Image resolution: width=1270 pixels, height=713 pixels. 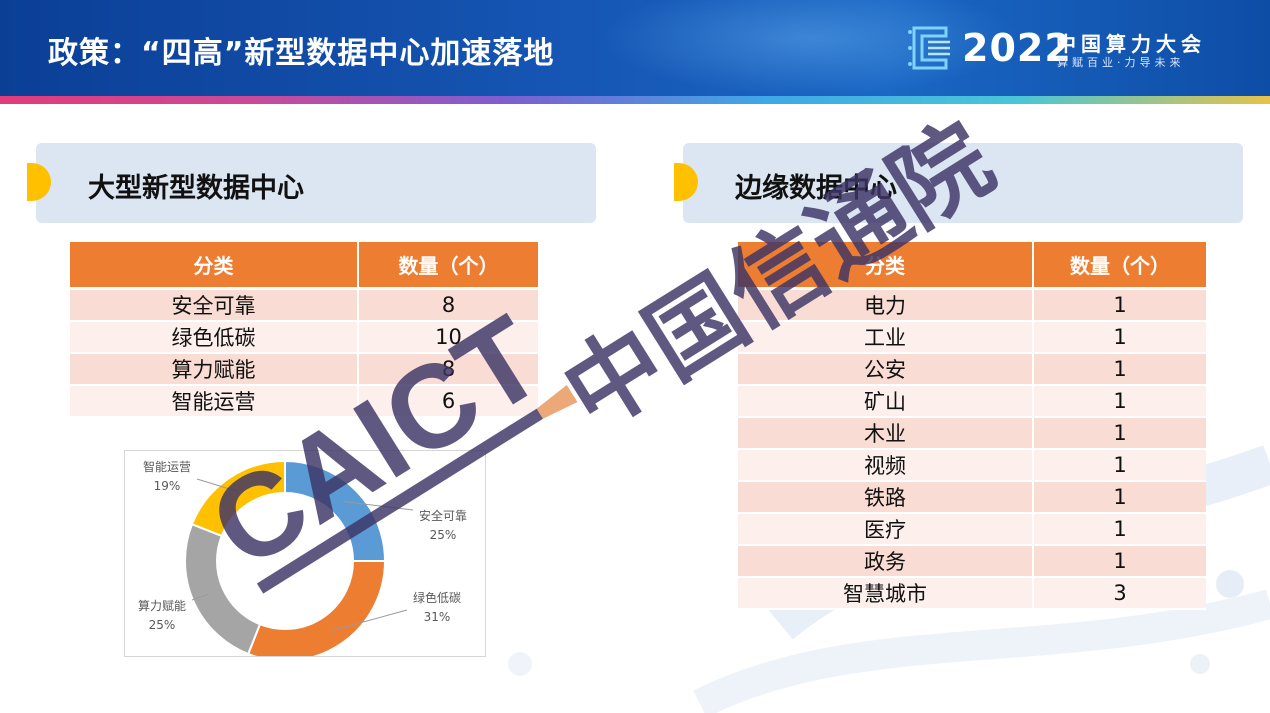 I want to click on donut-percent-label: 31%, so click(x=437, y=617).